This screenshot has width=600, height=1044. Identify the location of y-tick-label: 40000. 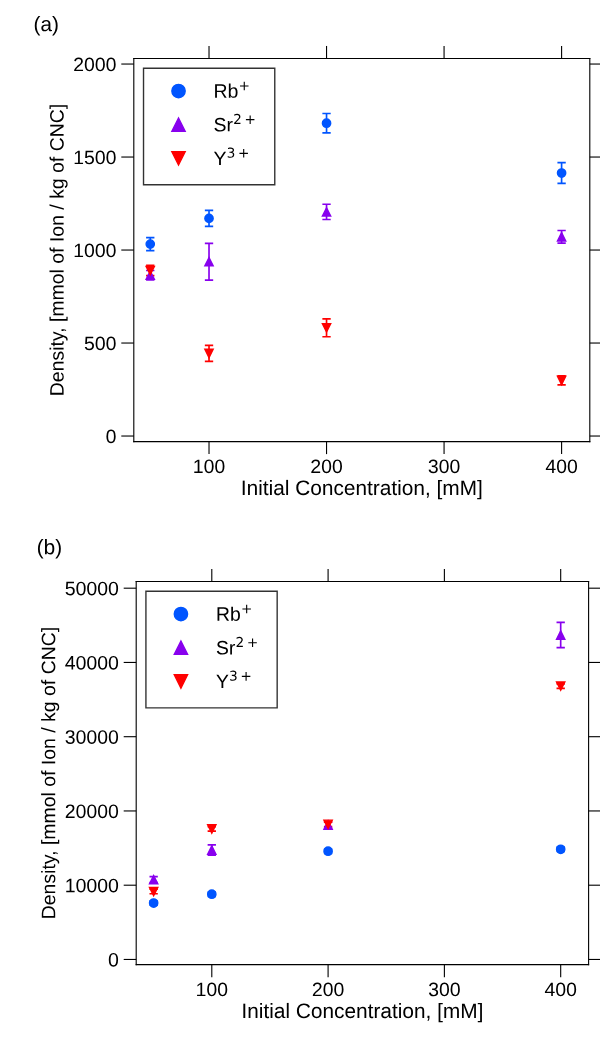
(92, 662).